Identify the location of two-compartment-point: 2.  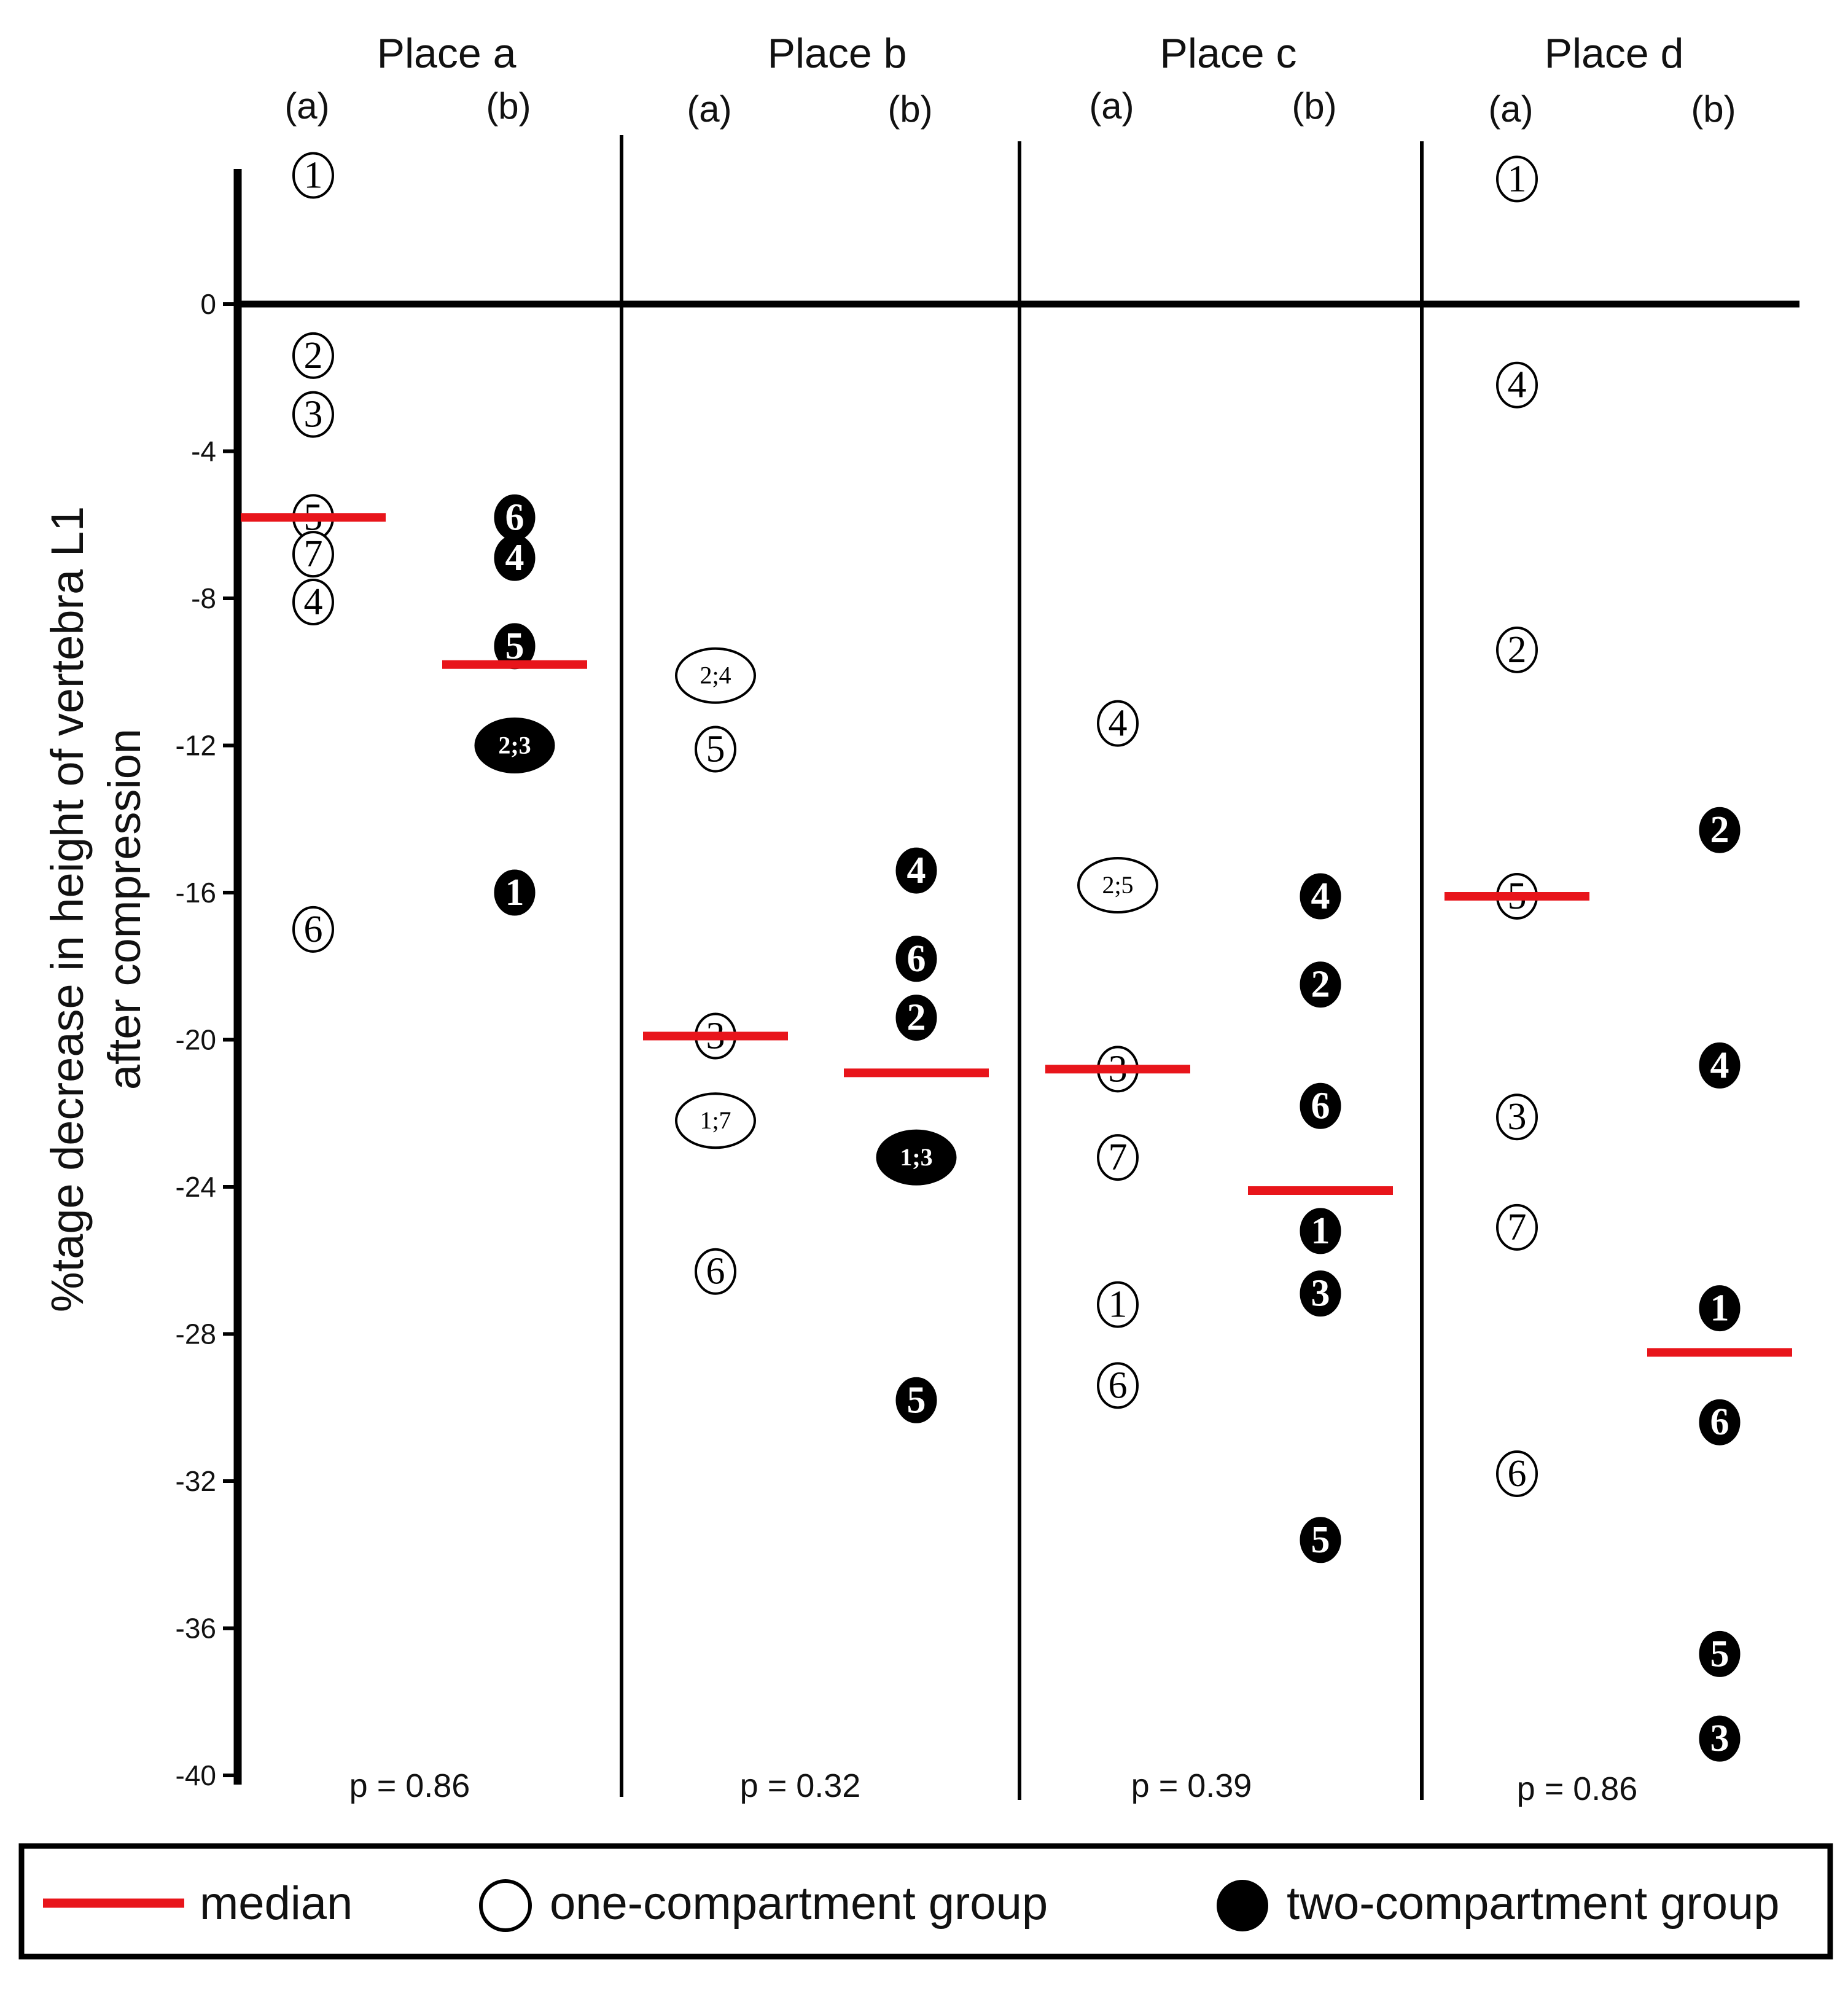
(1720, 830).